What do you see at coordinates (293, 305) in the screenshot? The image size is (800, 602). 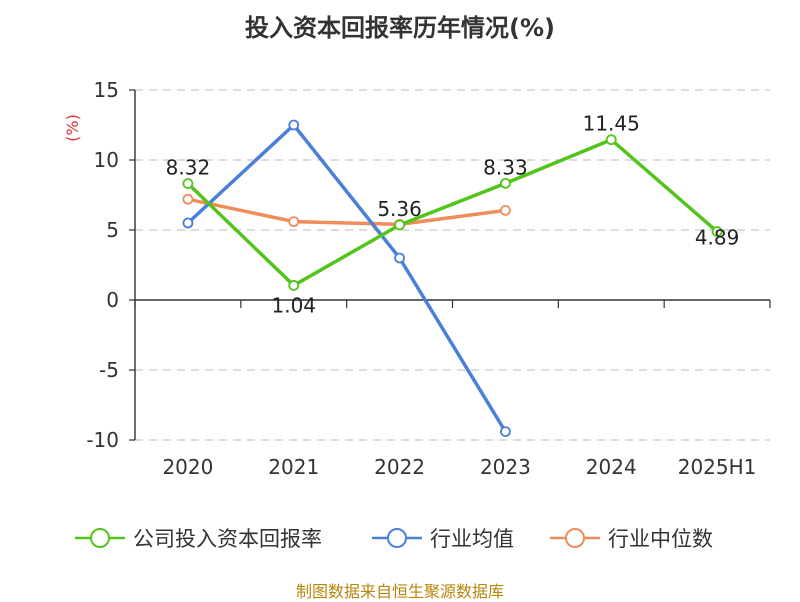 I see `data-label: 1.04` at bounding box center [293, 305].